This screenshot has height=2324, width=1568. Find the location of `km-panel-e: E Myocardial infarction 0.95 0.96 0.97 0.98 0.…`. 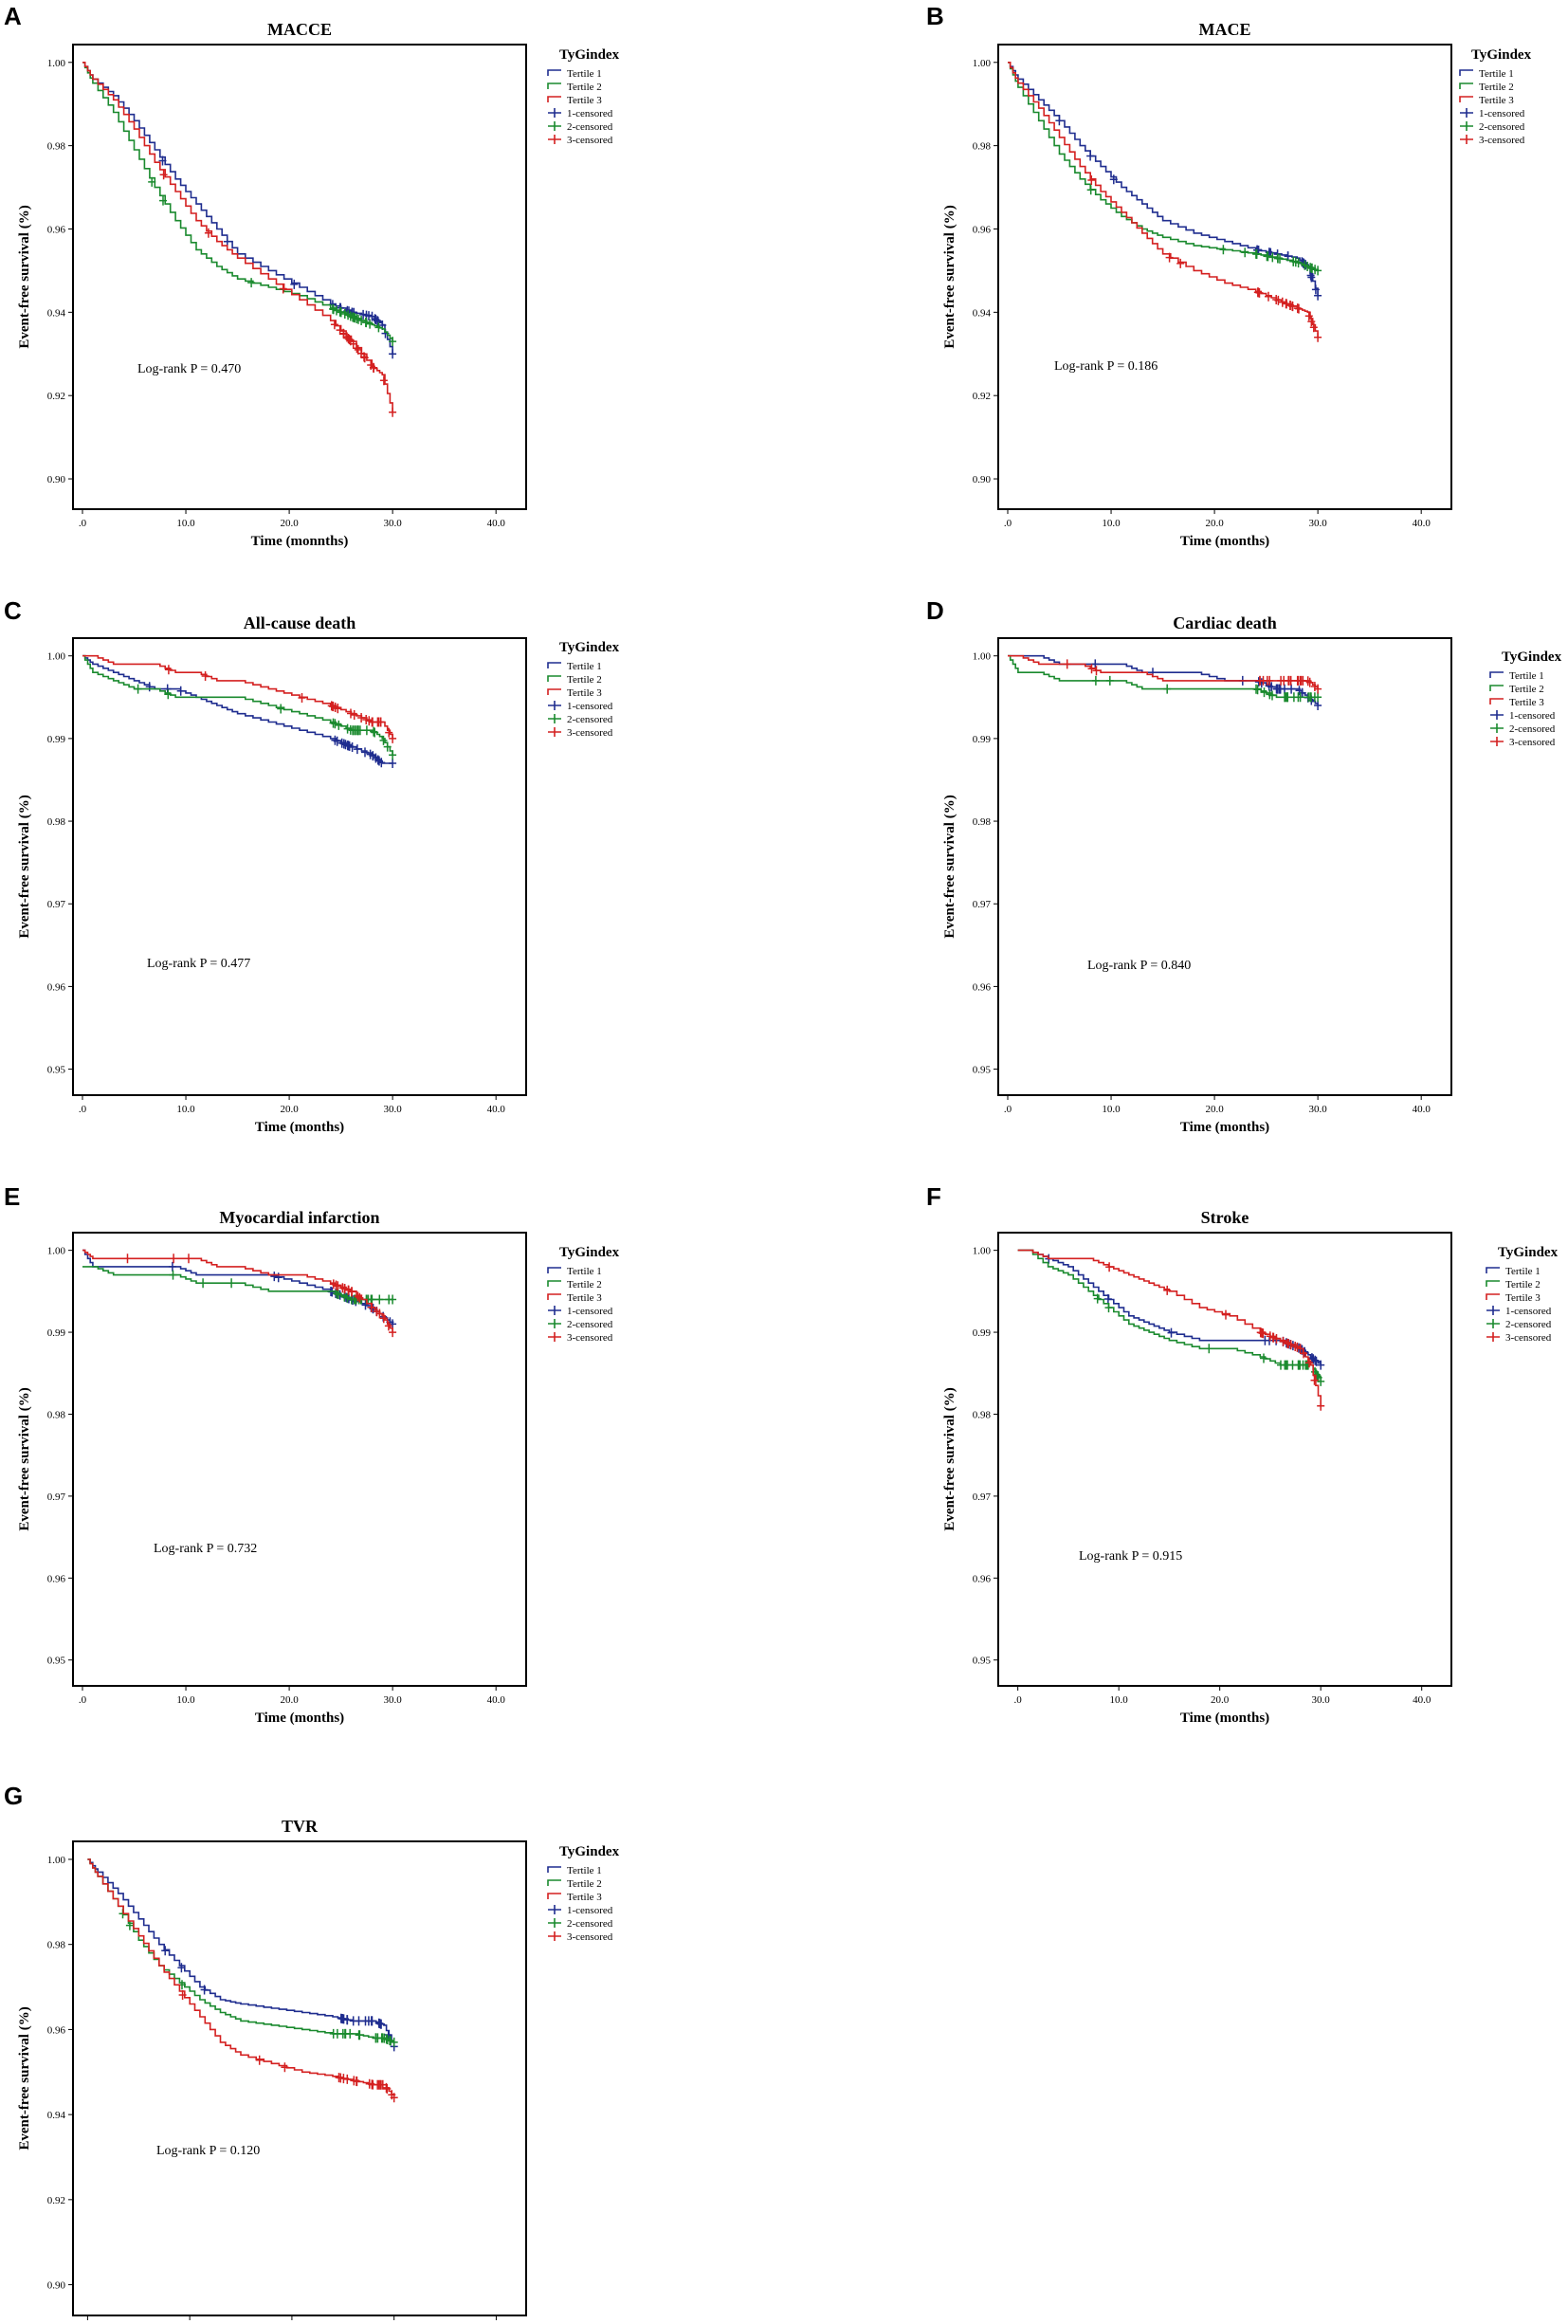

km-panel-e: E Myocardial infarction 0.95 0.96 0.97 0.98 0.… is located at coordinates (312, 1454).